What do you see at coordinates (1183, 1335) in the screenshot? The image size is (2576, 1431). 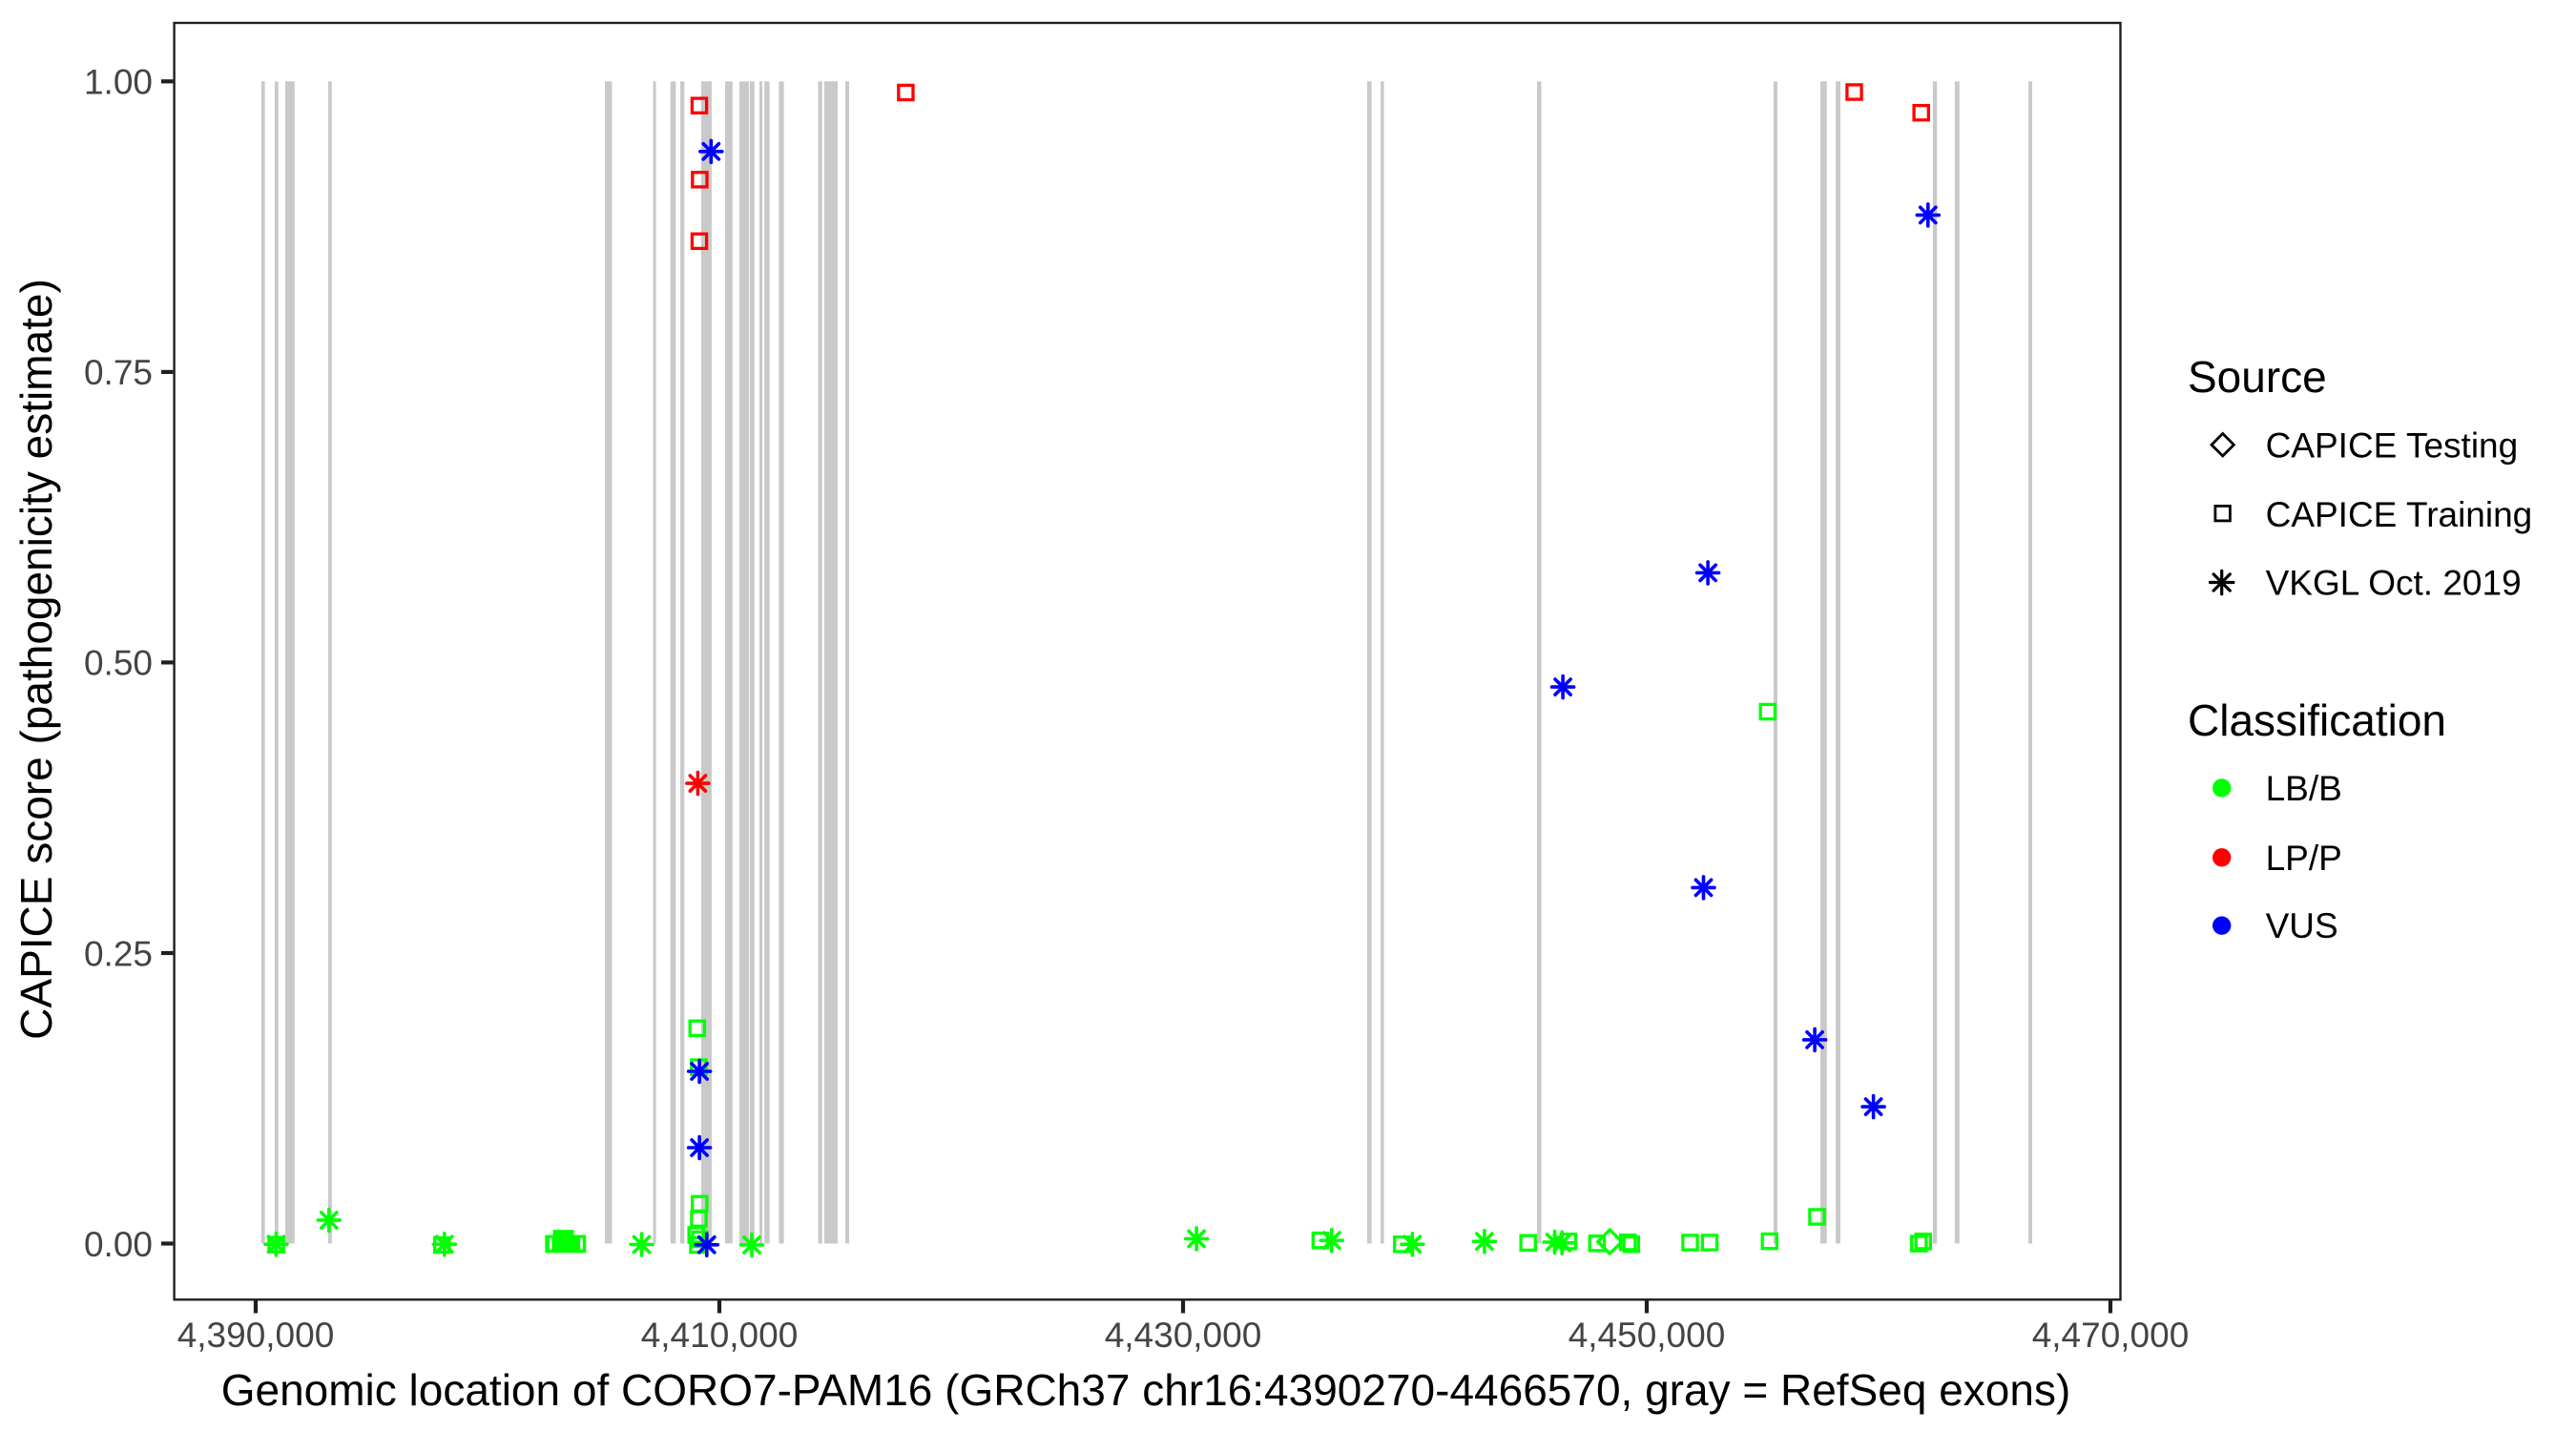 I see `svg-text: 4,430,000` at bounding box center [1183, 1335].